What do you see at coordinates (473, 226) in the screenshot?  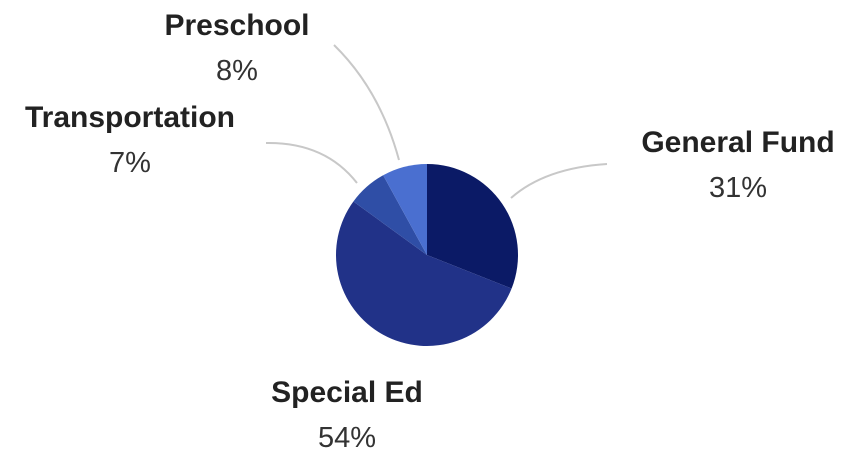 I see `pie-slice-general-fund` at bounding box center [473, 226].